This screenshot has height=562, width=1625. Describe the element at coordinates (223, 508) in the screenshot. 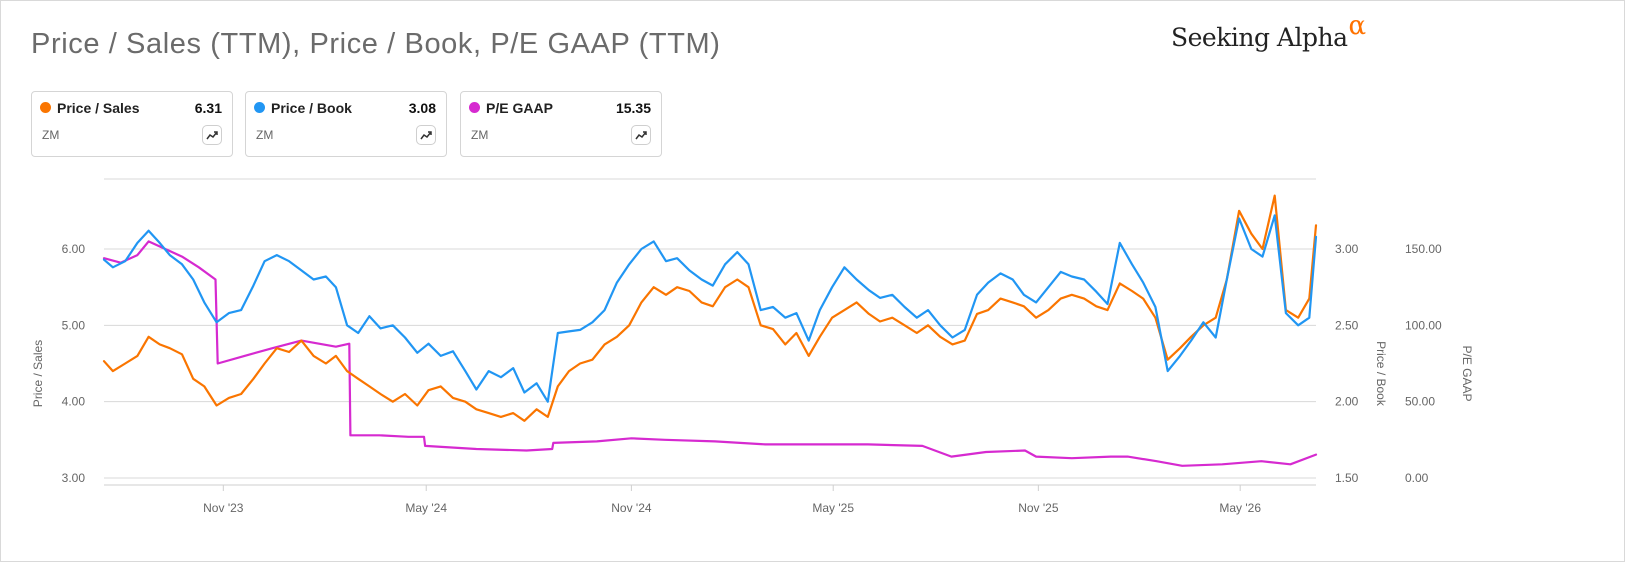

I see `x-tick-label: Nov '23` at that location.